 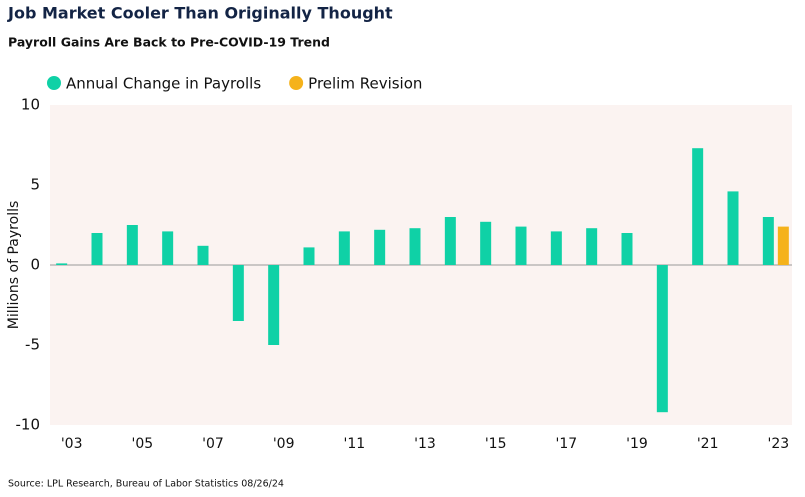 I want to click on x-tick-label: '15, so click(x=496, y=444).